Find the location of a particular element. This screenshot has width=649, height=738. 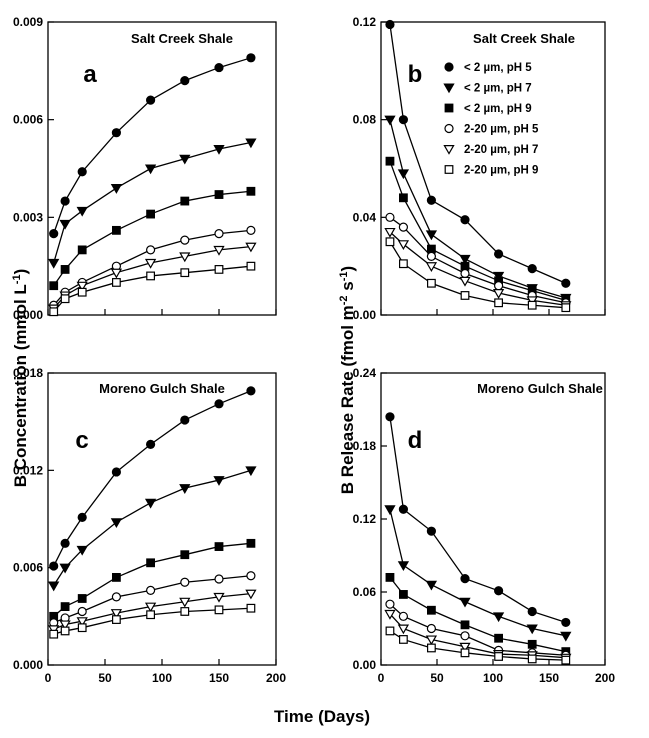

y-tick-label: 0.12 is located at coordinates (365, 22).